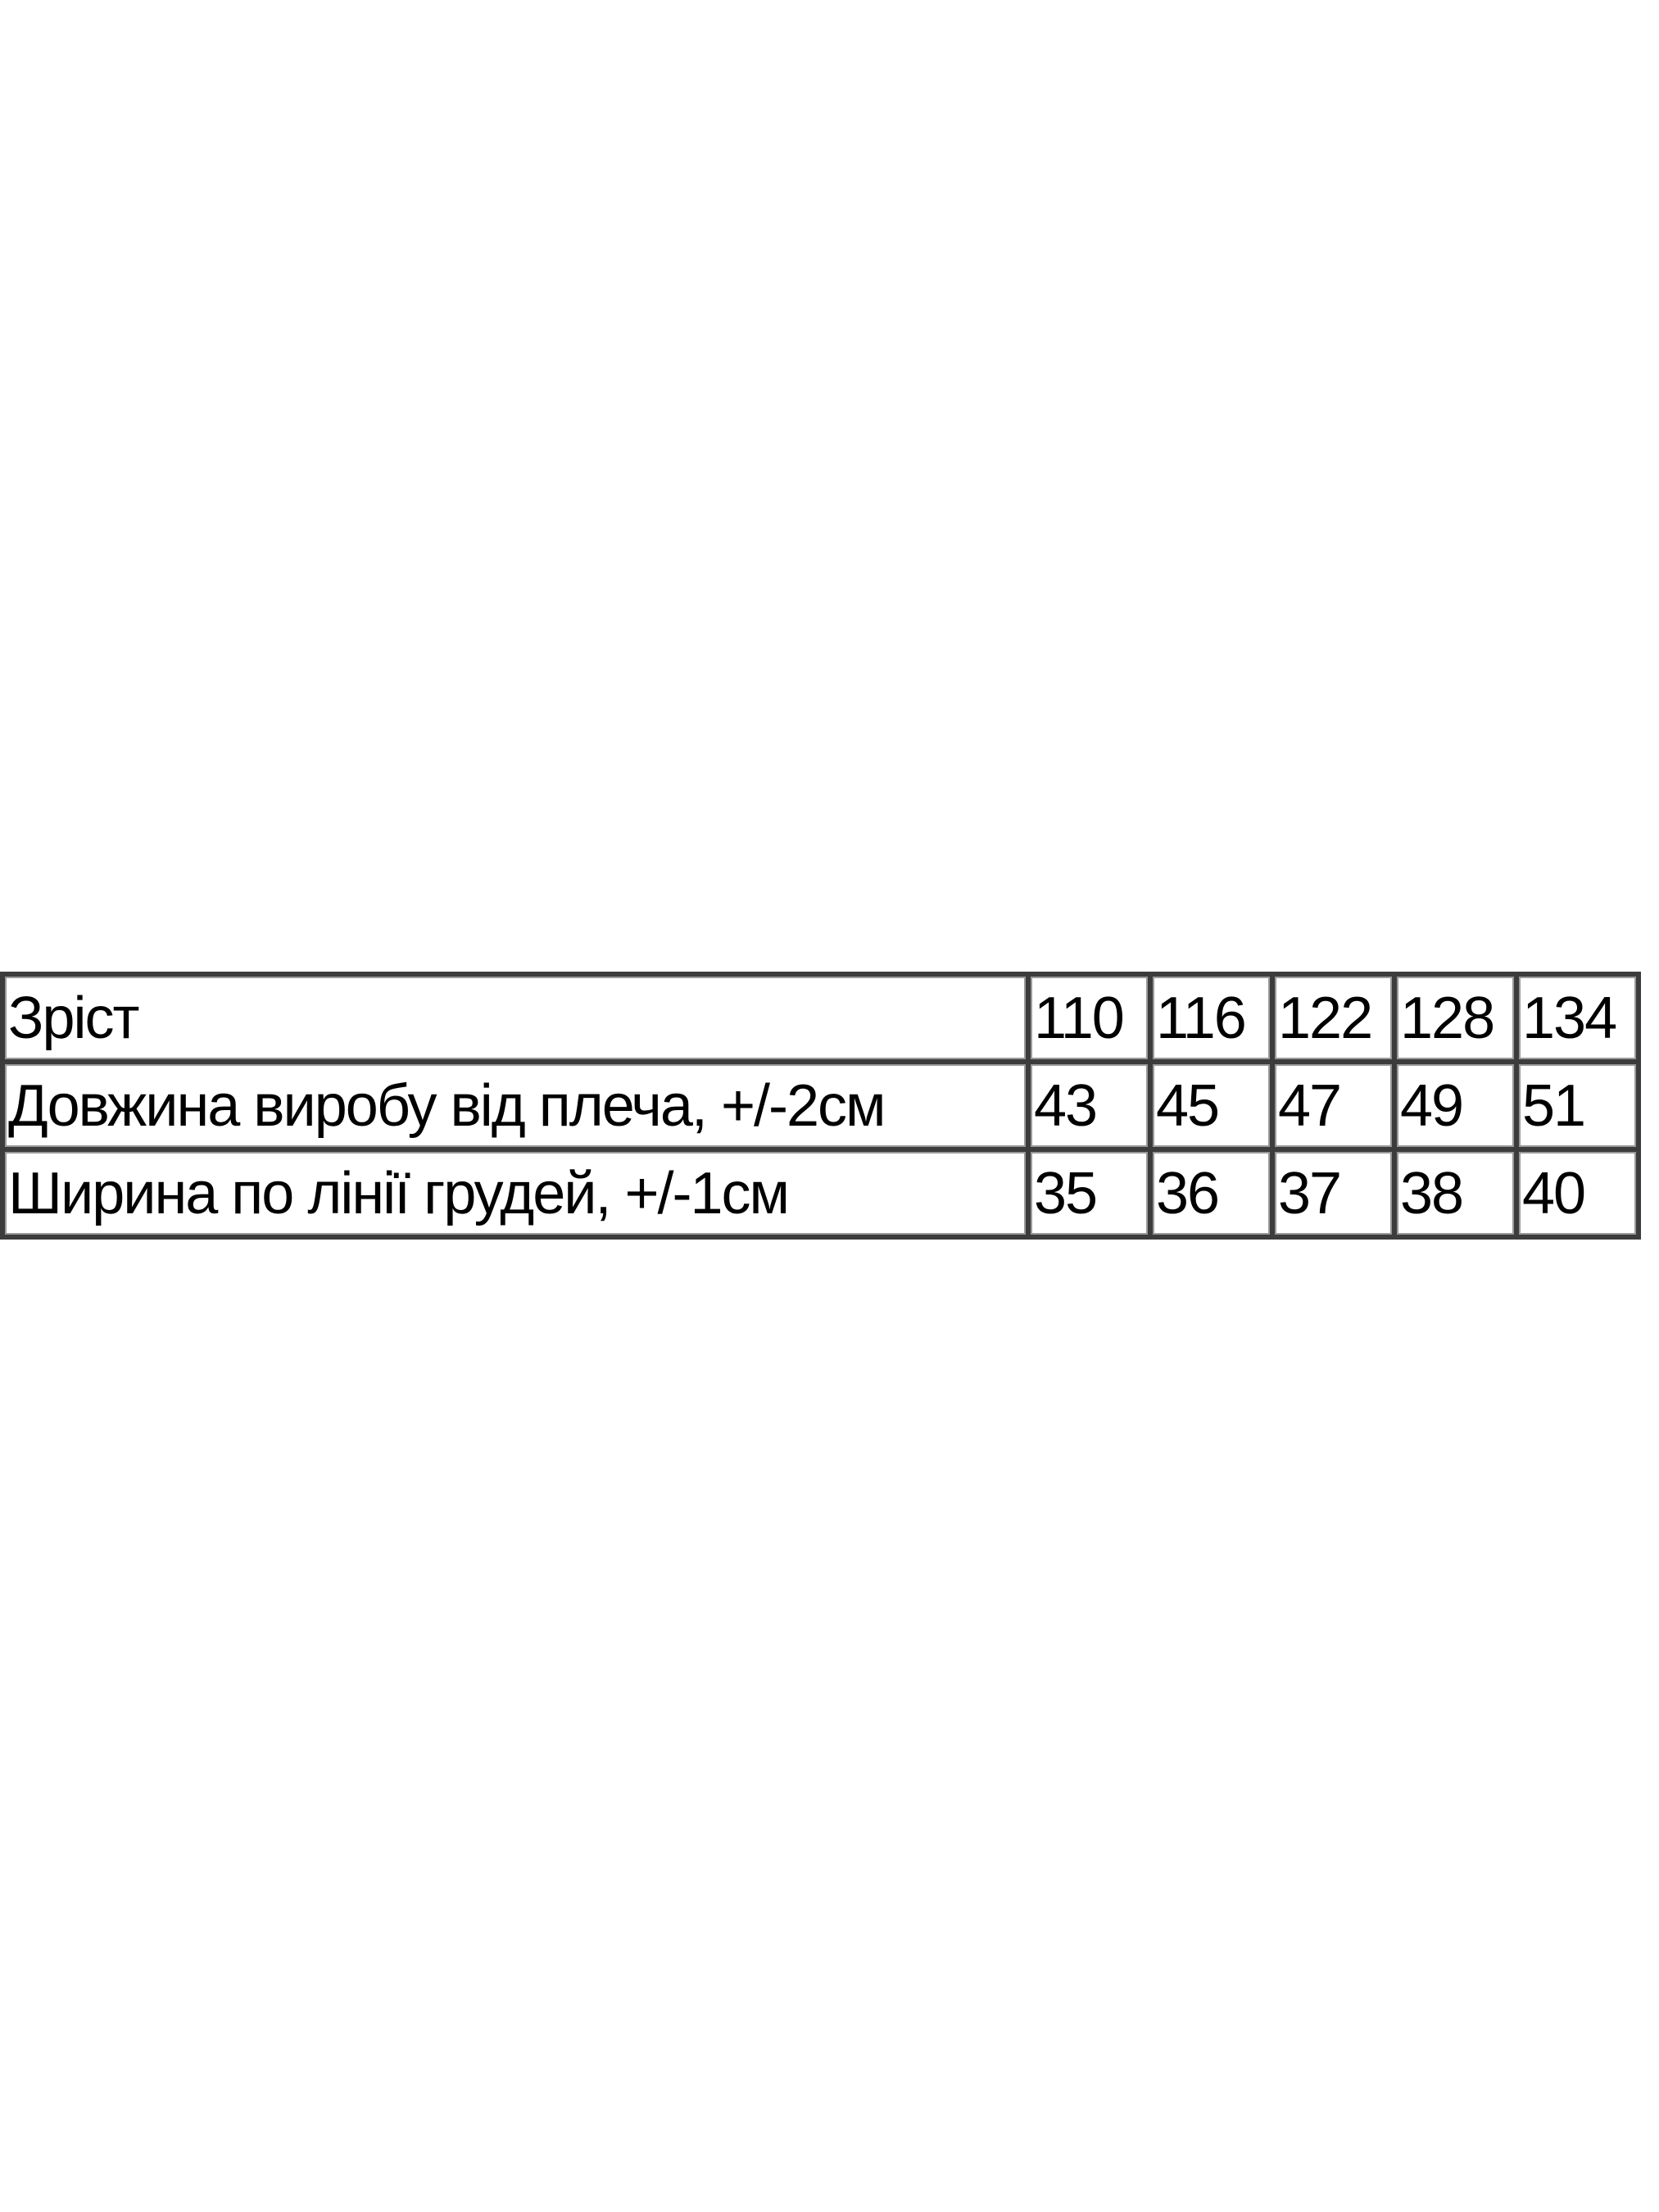 The height and width of the screenshot is (2212, 1659). What do you see at coordinates (1089, 1193) in the screenshot?
I see `table-cell: 35` at bounding box center [1089, 1193].